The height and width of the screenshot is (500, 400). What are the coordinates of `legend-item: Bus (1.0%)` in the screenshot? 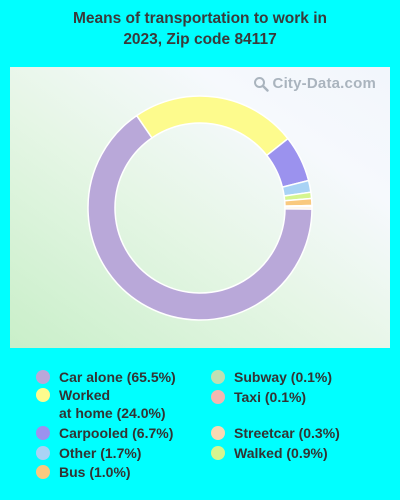 It's located at (83, 472).